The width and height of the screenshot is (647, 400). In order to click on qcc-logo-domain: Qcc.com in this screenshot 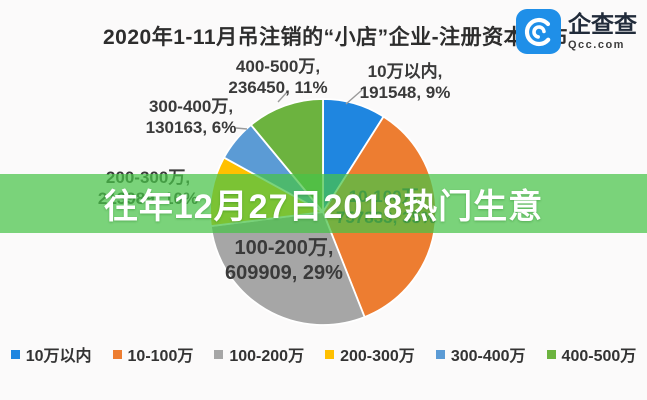, I will do `click(596, 44)`.